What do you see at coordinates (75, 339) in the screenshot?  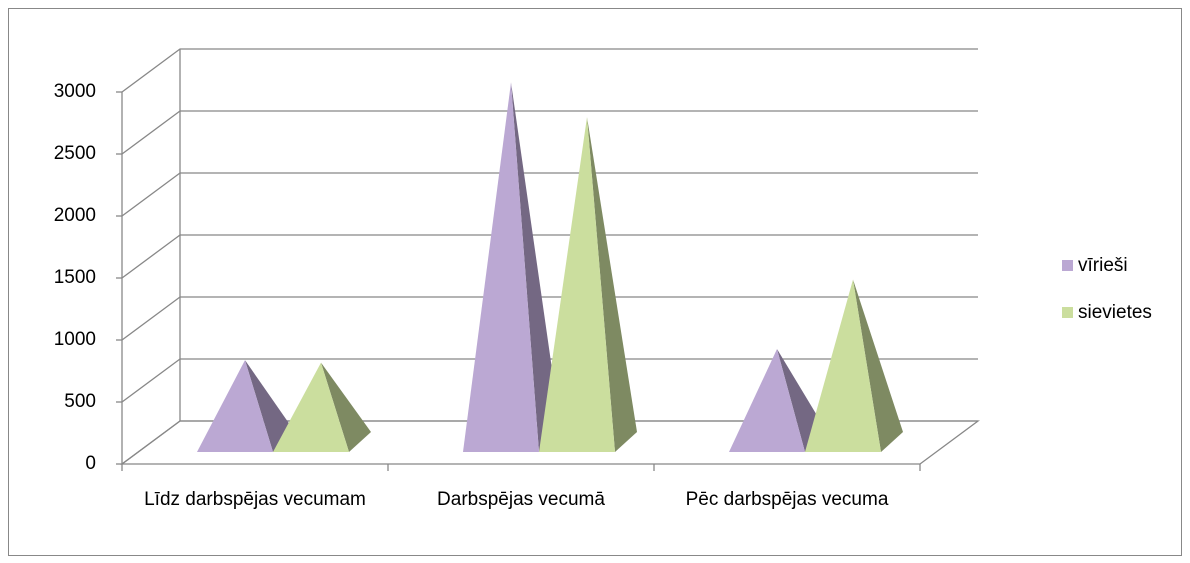 I see `y-tick-label: 1000` at bounding box center [75, 339].